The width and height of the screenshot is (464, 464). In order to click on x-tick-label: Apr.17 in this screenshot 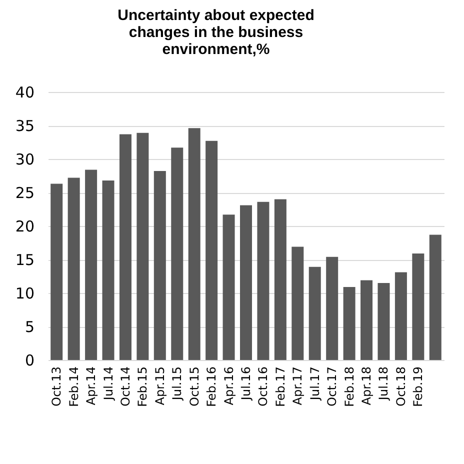, I will do `click(297, 386)`.